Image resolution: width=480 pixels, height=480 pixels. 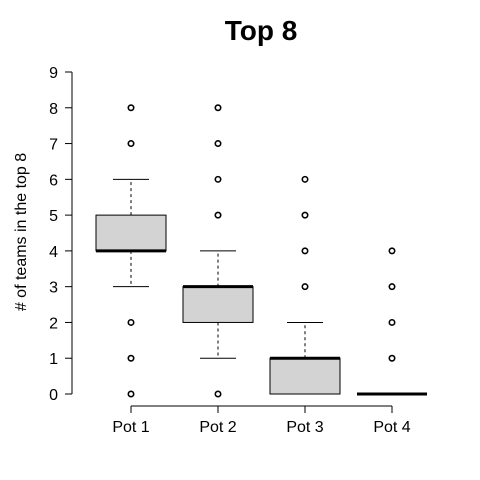 I want to click on x-axis: Pot 1 Pot 2 Pot 3 Pot 4, so click(x=261, y=420).